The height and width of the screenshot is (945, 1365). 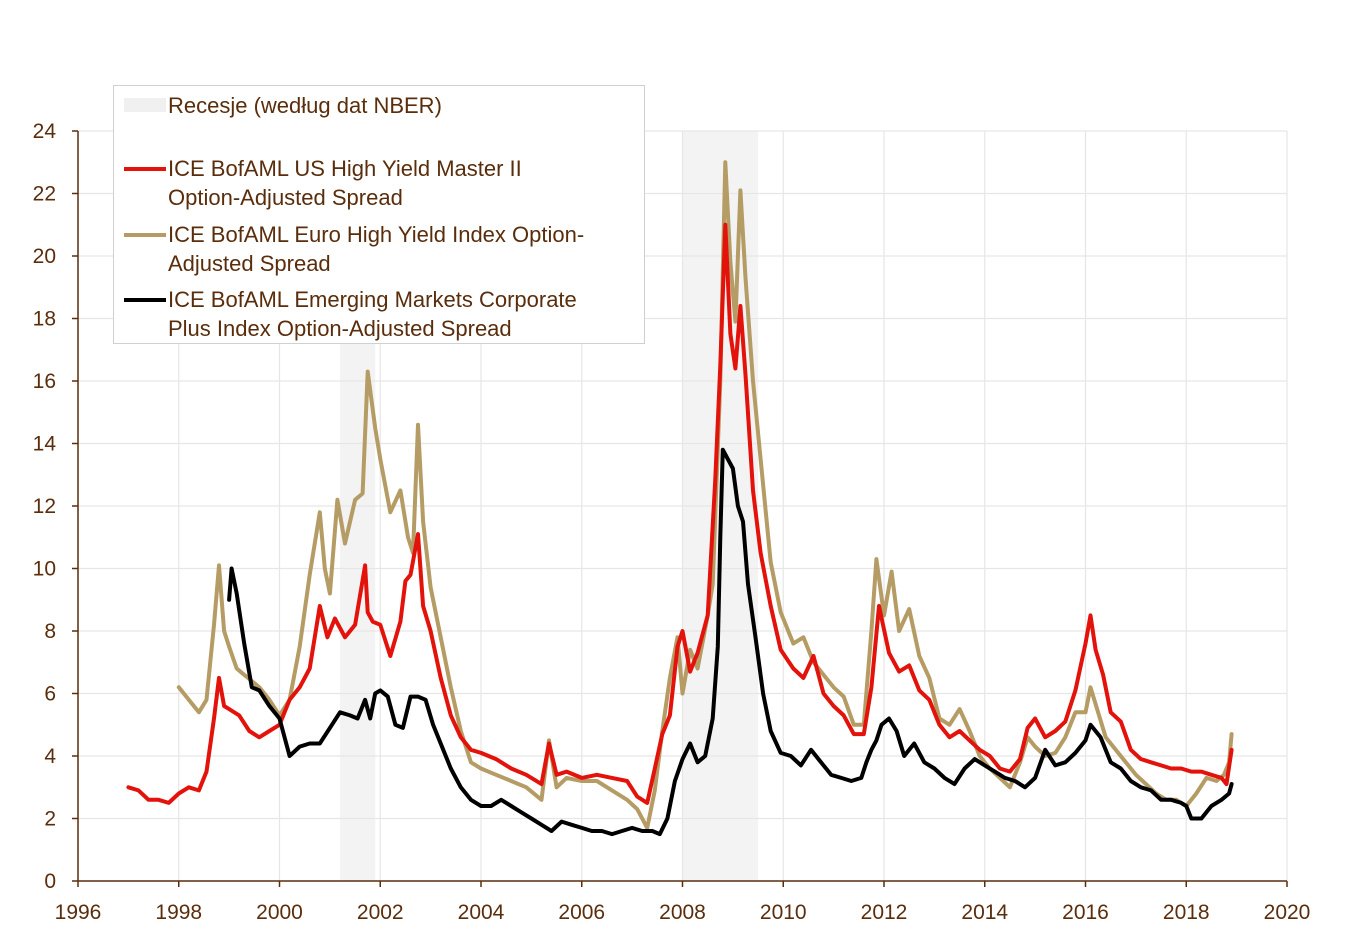 I want to click on y-tick-label: 20, so click(x=44, y=256).